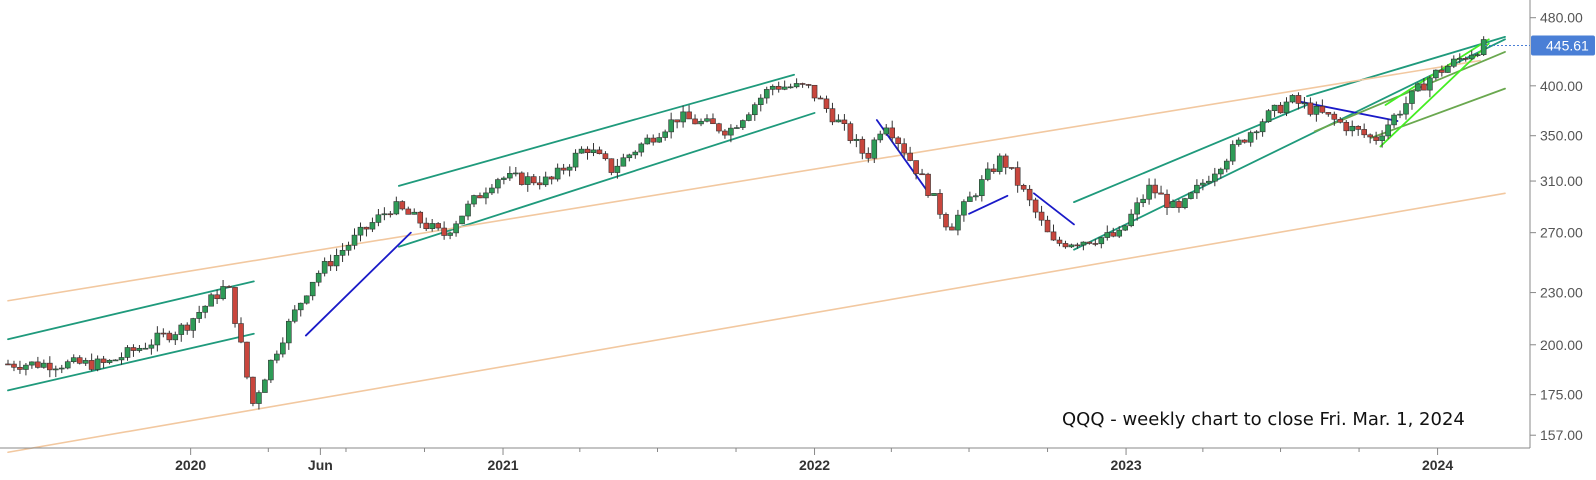  I want to click on last-price-marker: 445.61, so click(1540, 45).